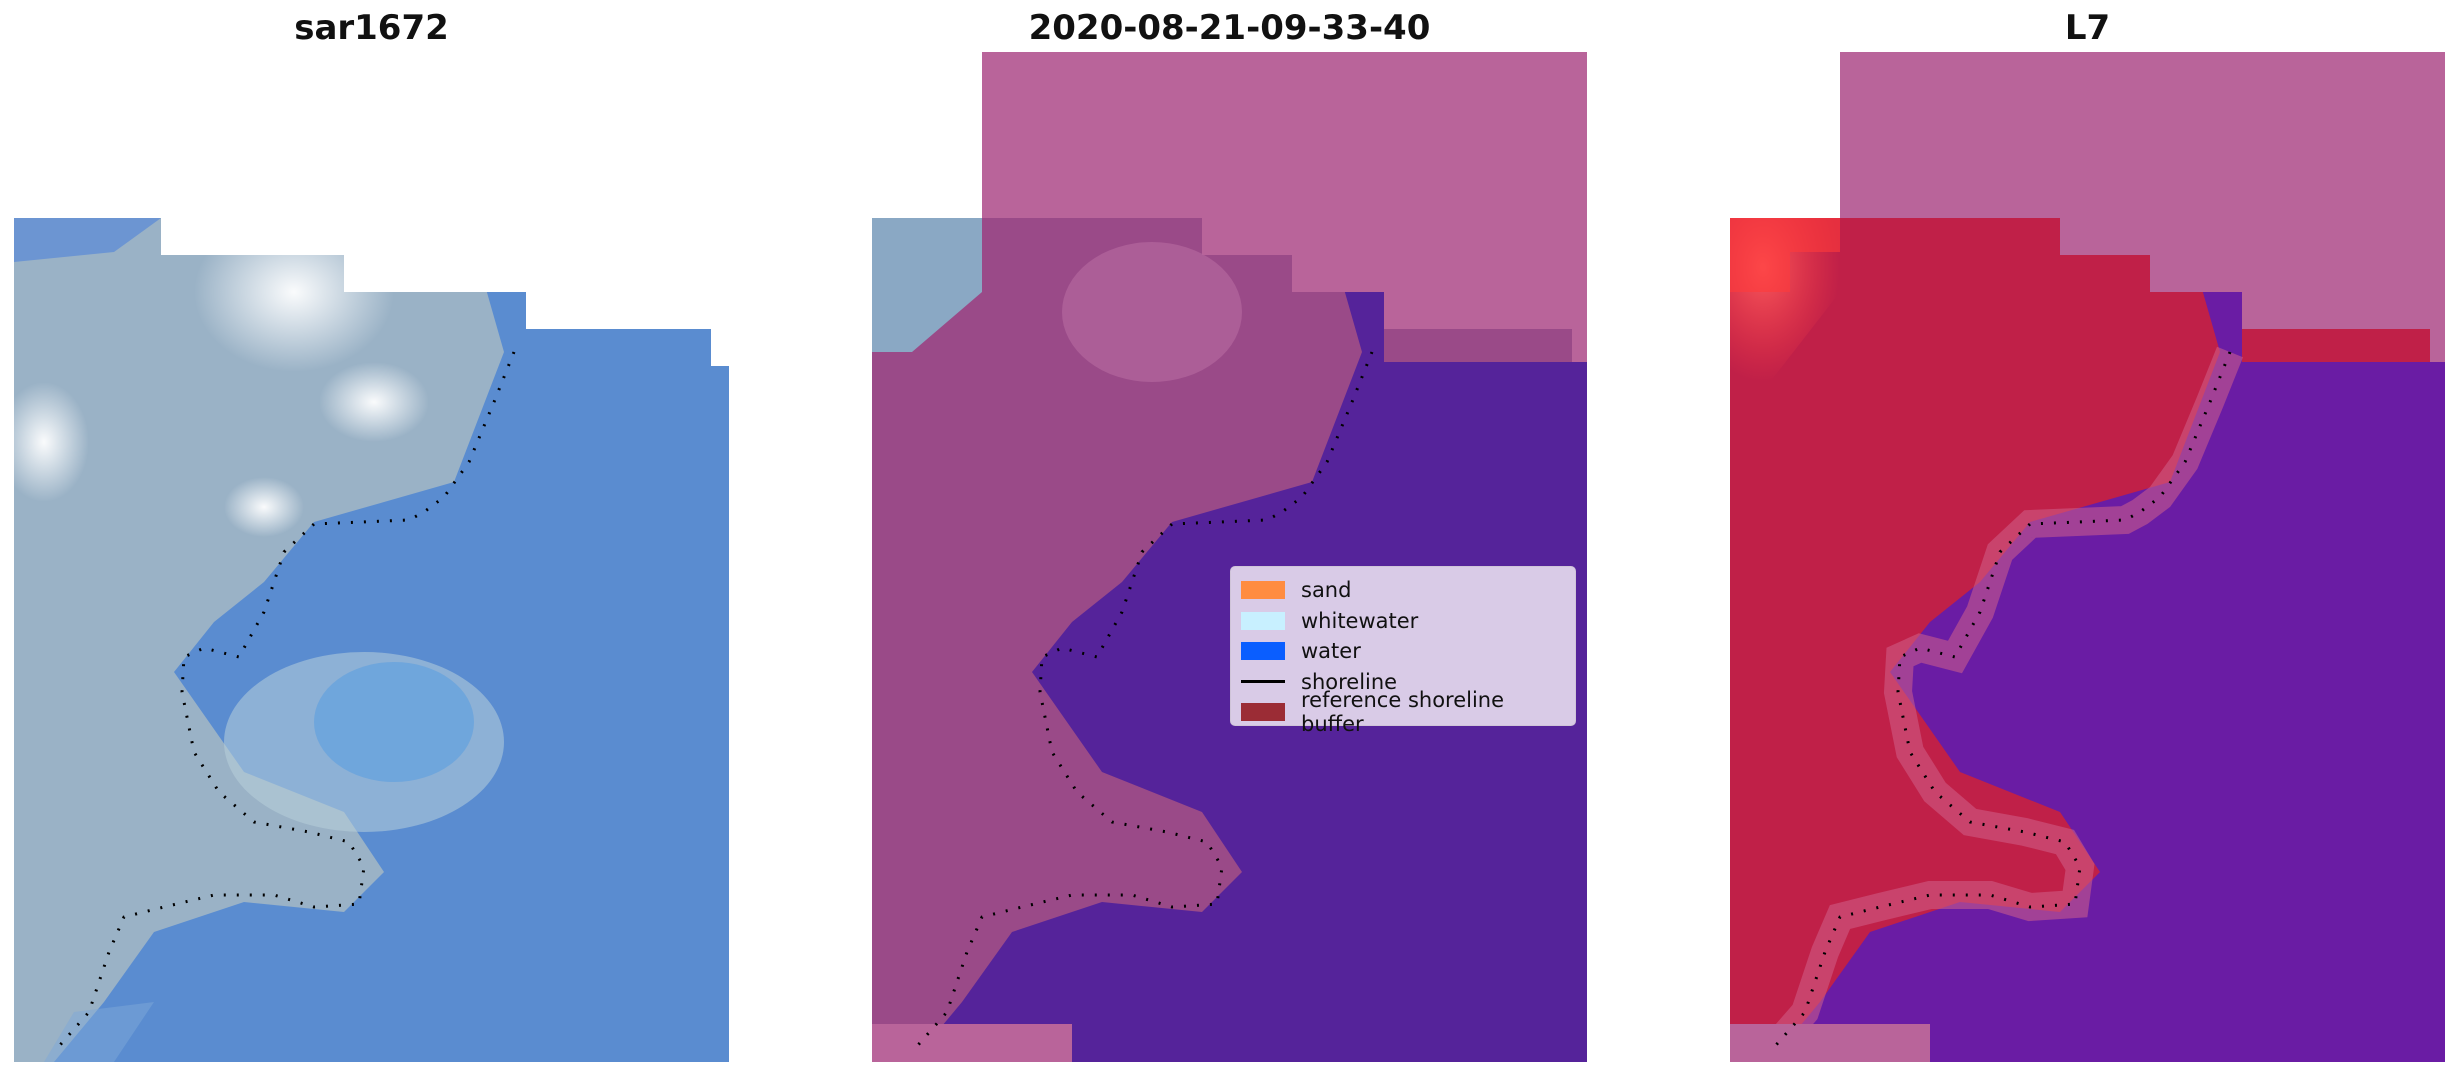  I want to click on legend-label: reference shoreline buffer, so click(1403, 712).